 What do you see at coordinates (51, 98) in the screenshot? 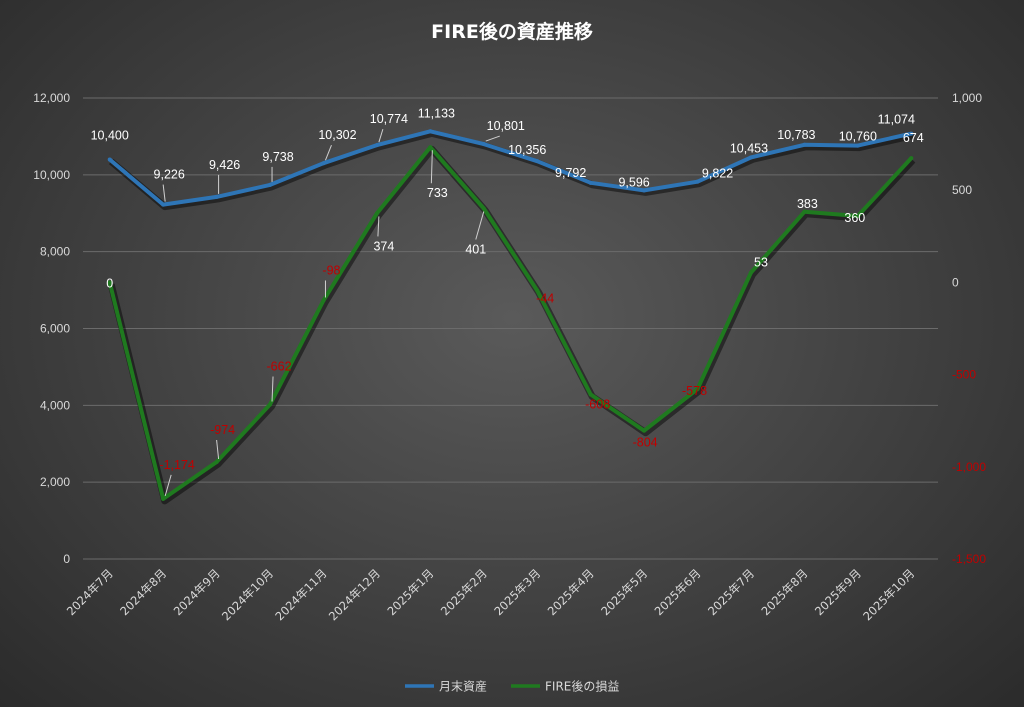
I see `left-tick-label: 12,000` at bounding box center [51, 98].